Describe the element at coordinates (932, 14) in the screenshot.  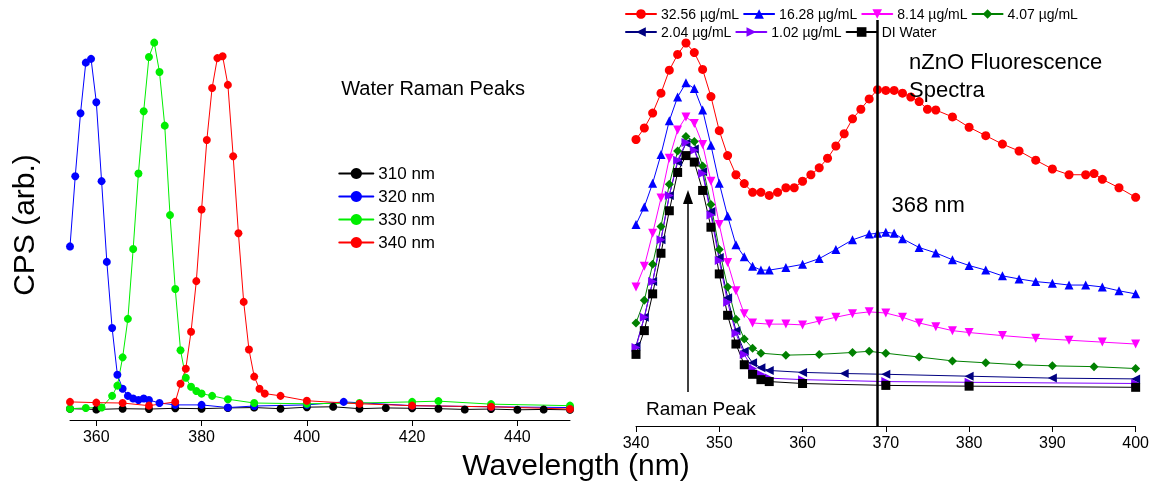
I see `legend-label: 8.14 µg/mL` at that location.